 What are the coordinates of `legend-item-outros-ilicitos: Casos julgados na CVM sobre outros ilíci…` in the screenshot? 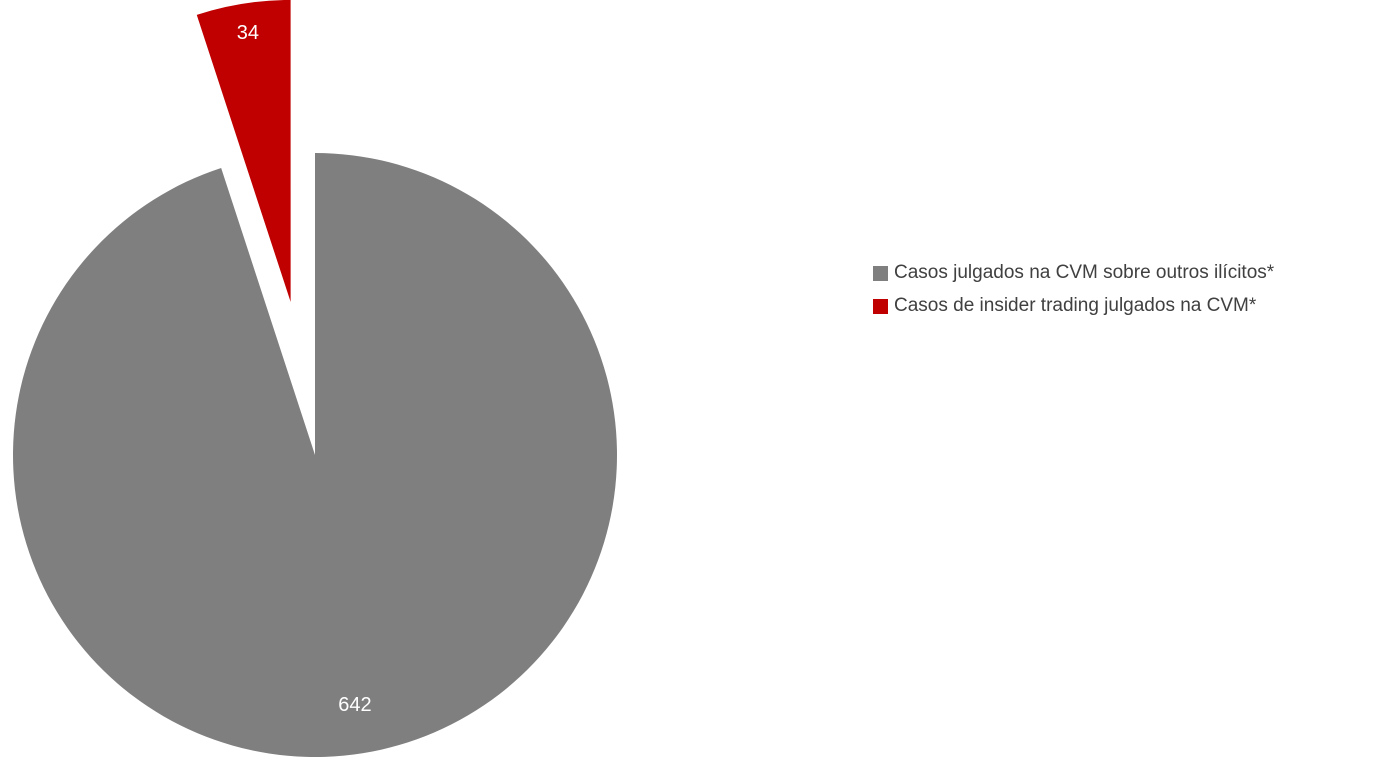 It's located at (1073, 273).